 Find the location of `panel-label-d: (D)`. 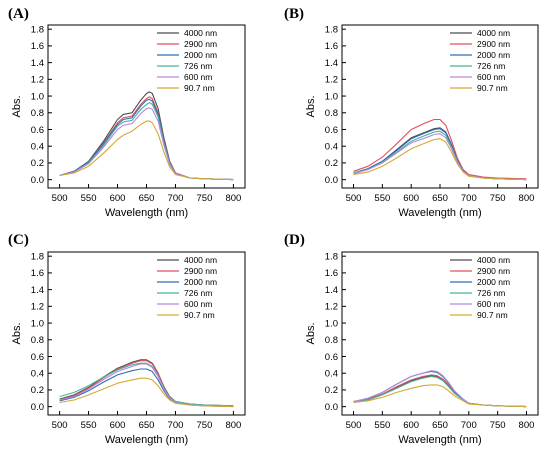

panel-label-d: (D) is located at coordinates (294, 240).